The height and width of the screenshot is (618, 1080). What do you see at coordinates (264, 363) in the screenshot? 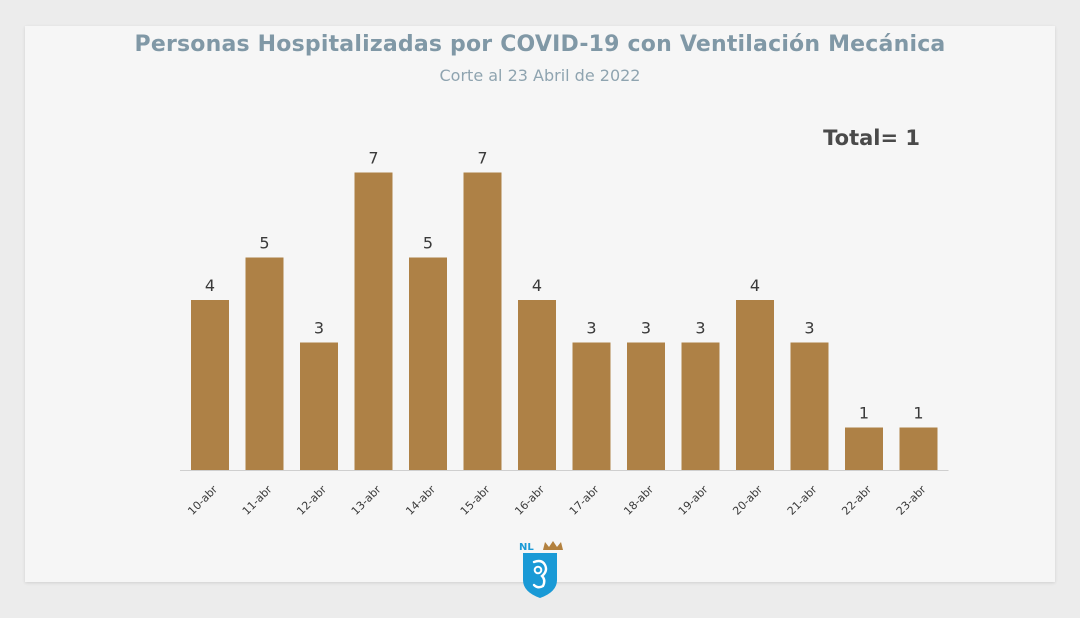
I see `bar-11-abr` at bounding box center [264, 363].